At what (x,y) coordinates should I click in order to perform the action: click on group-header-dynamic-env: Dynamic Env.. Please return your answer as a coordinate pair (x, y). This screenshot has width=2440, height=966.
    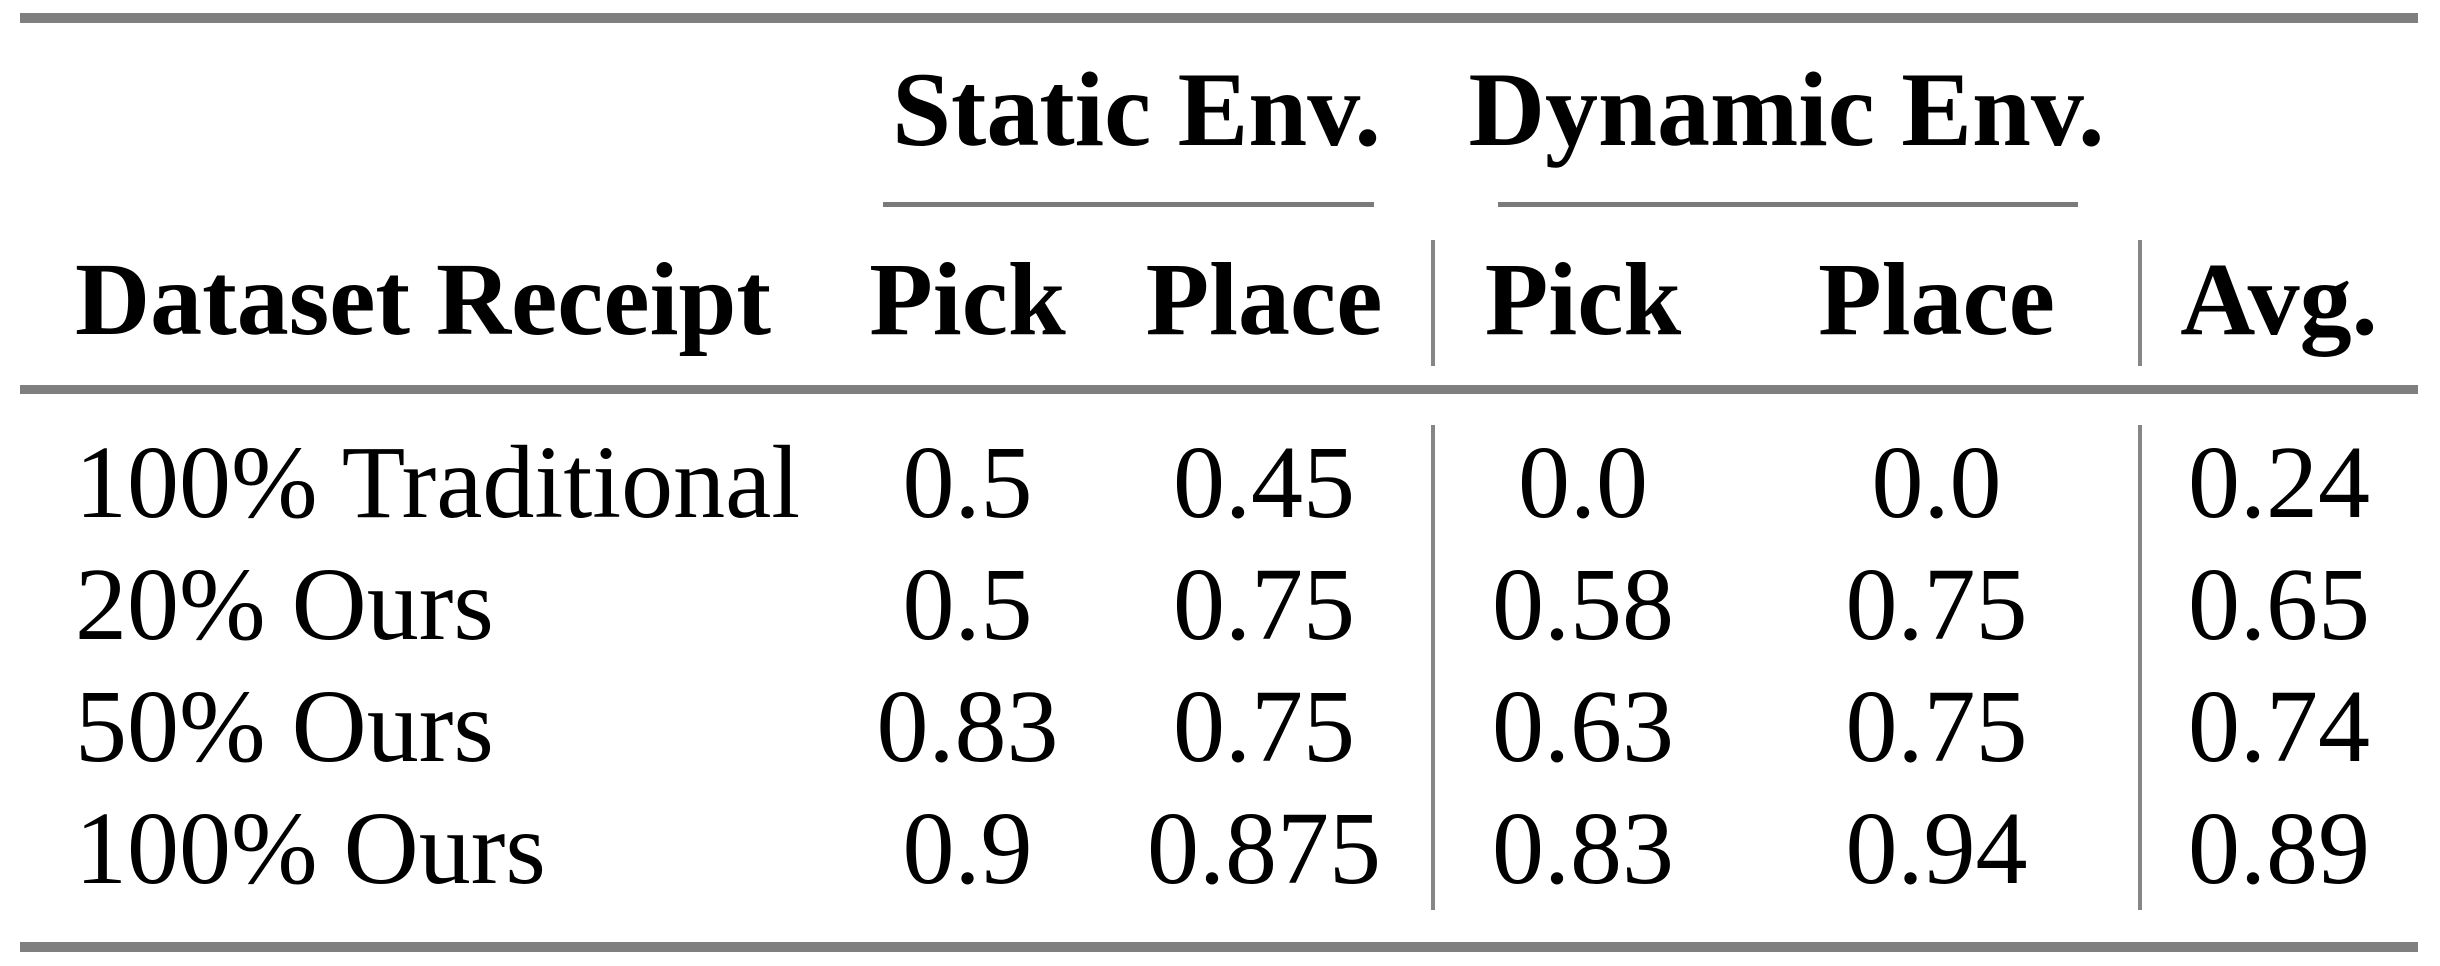
    Looking at the image, I should click on (1786, 109).